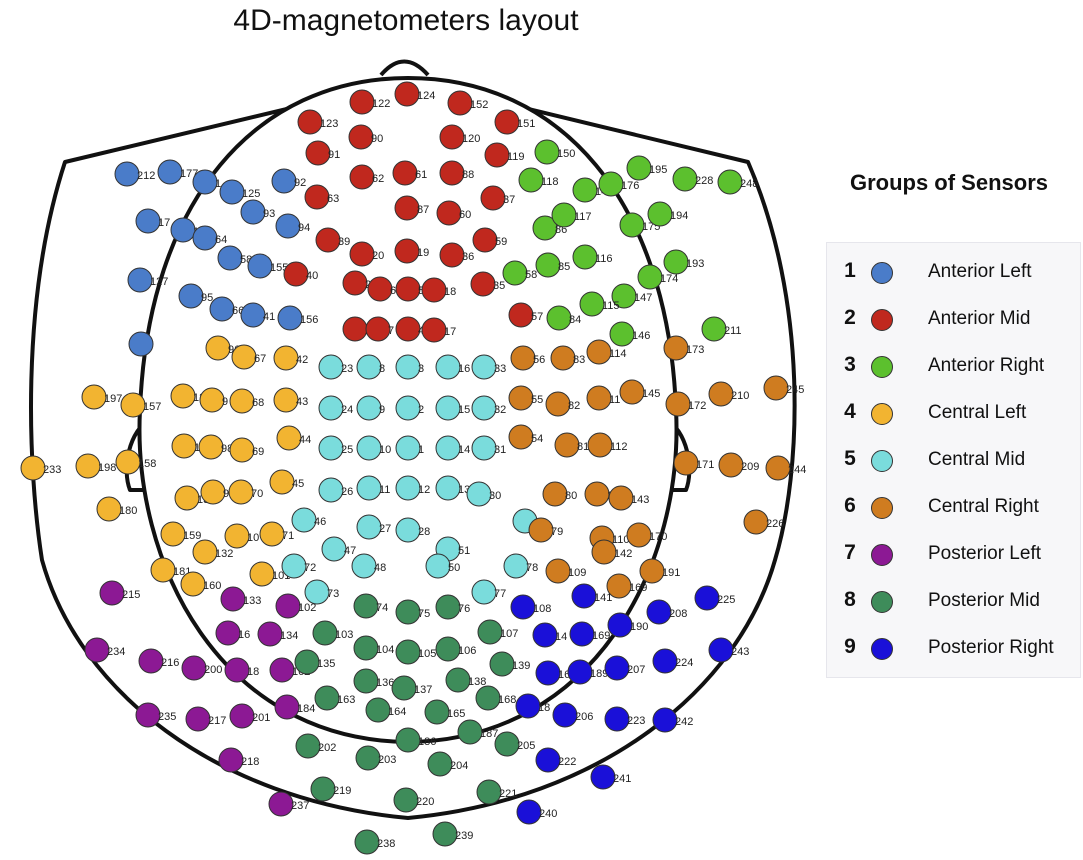 The width and height of the screenshot is (1083, 860). Describe the element at coordinates (795, 390) in the screenshot. I see `sensor-label: 245` at that location.